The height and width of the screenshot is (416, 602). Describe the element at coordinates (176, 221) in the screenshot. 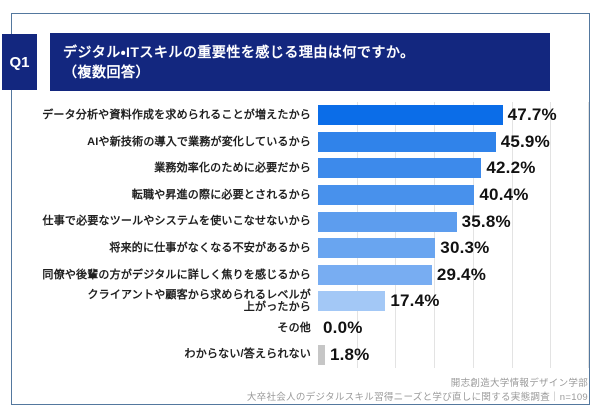

I see `category-label: 仕事で必要なツールやシステムを使いこなせないから` at that location.